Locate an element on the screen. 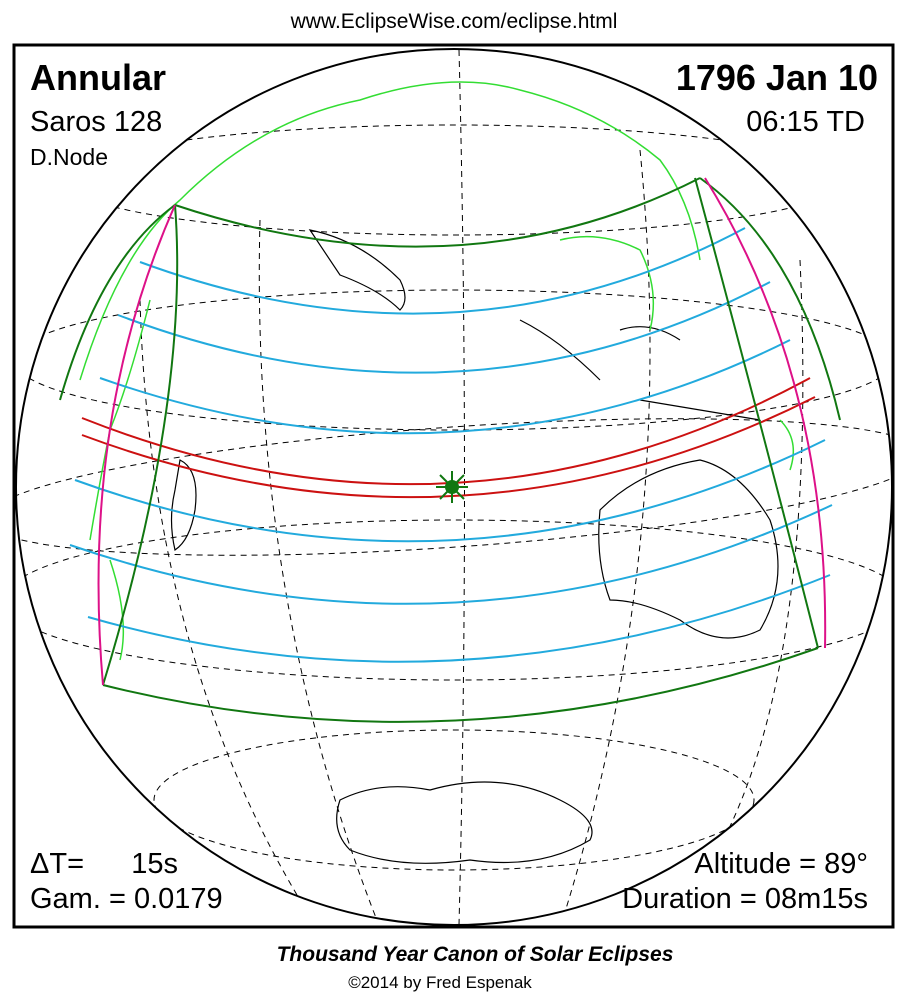 The width and height of the screenshot is (908, 1004). date: 1796 Jan 10 is located at coordinates (777, 77).